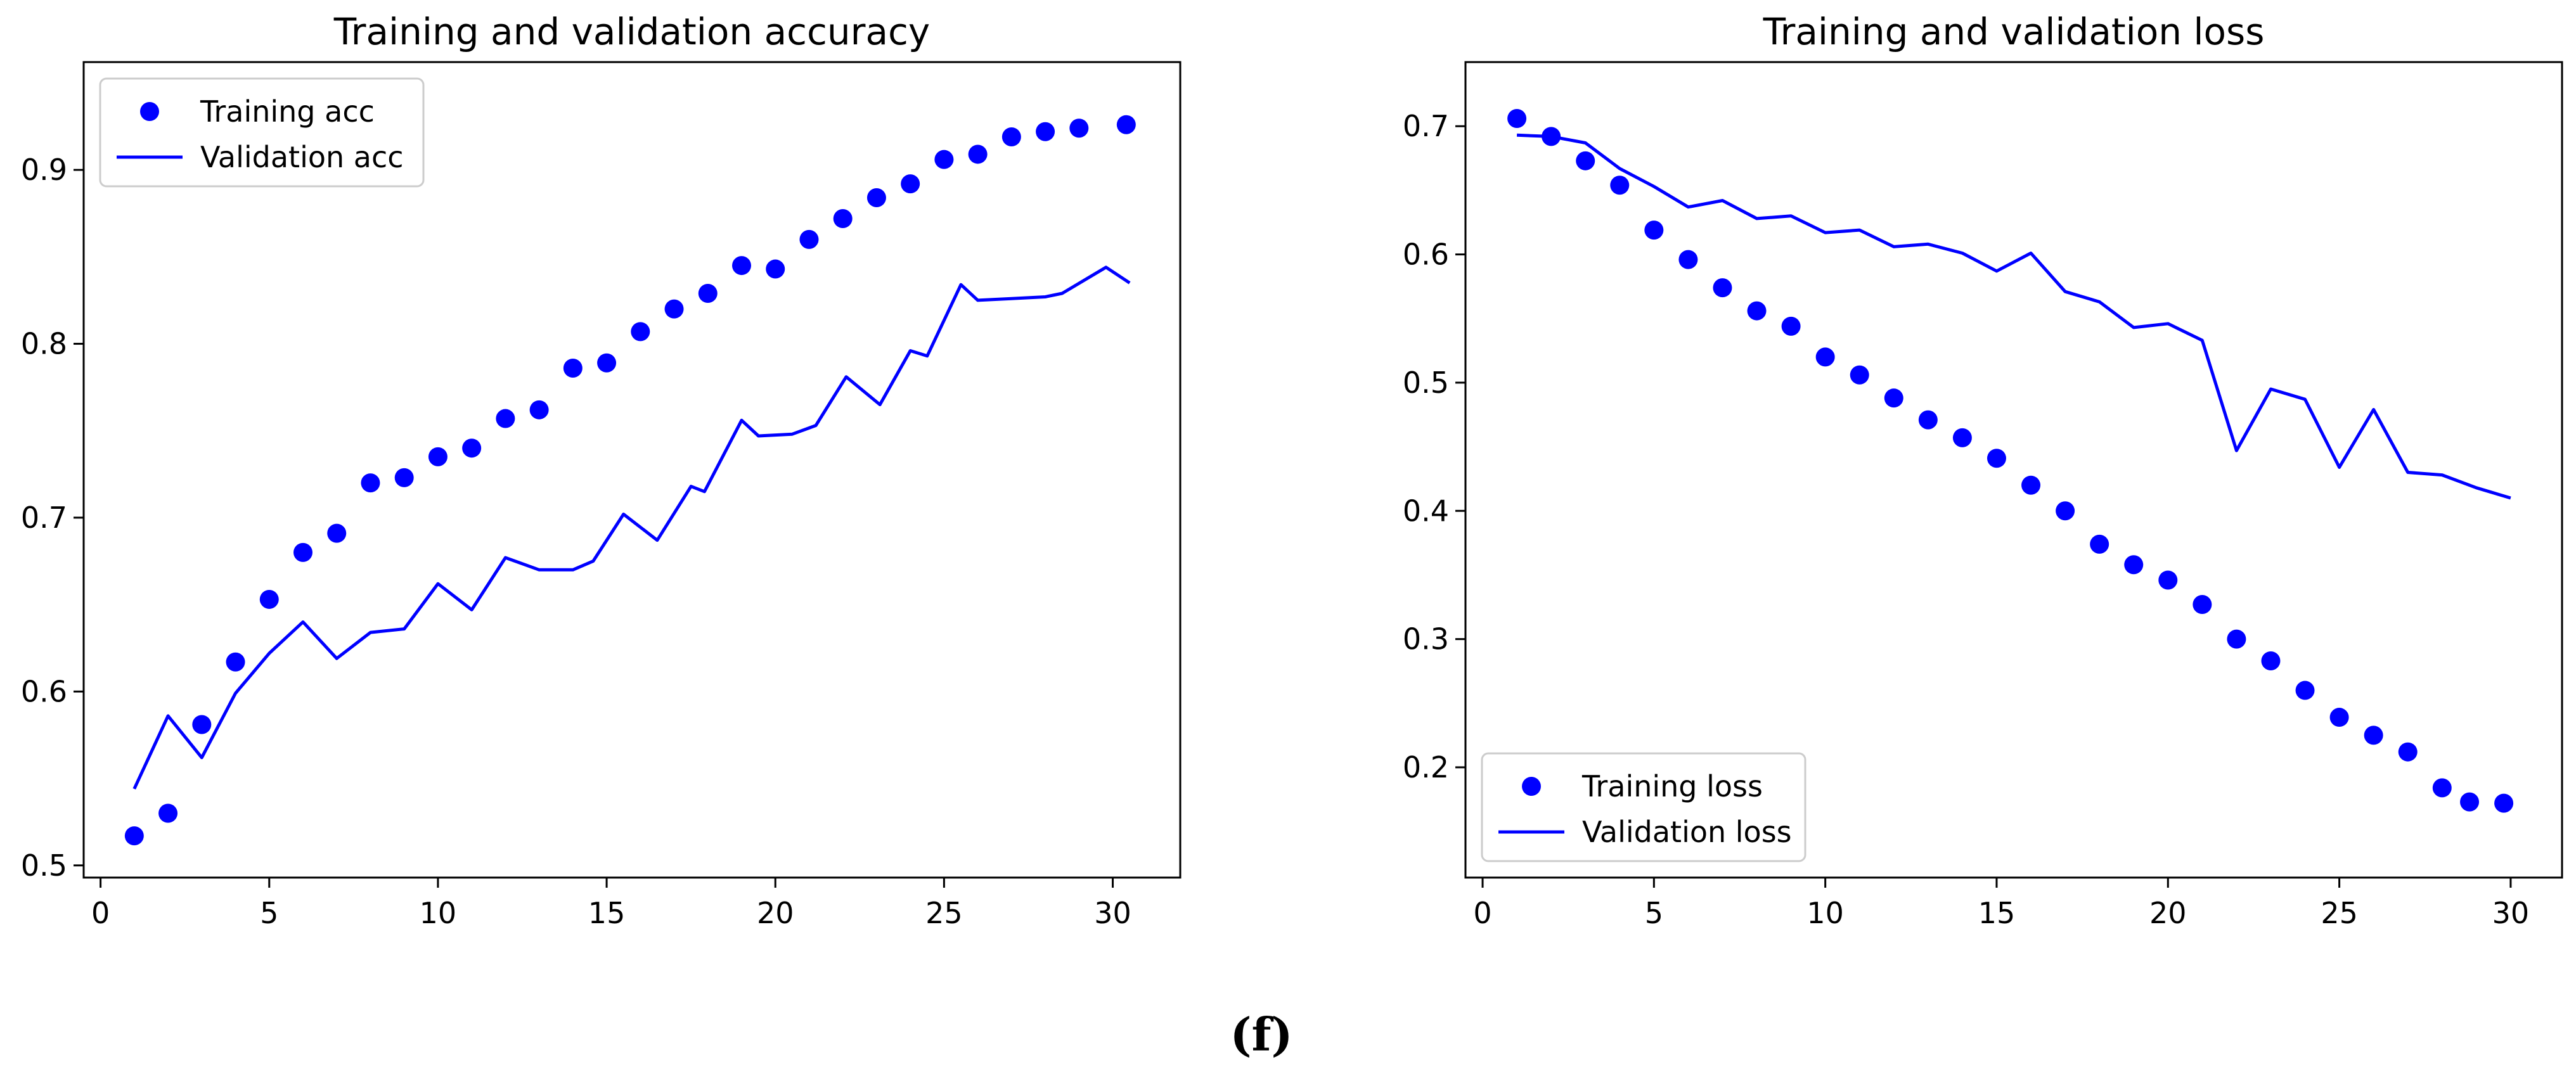  I want to click on y-tick-label: 0.3, so click(1426, 639).